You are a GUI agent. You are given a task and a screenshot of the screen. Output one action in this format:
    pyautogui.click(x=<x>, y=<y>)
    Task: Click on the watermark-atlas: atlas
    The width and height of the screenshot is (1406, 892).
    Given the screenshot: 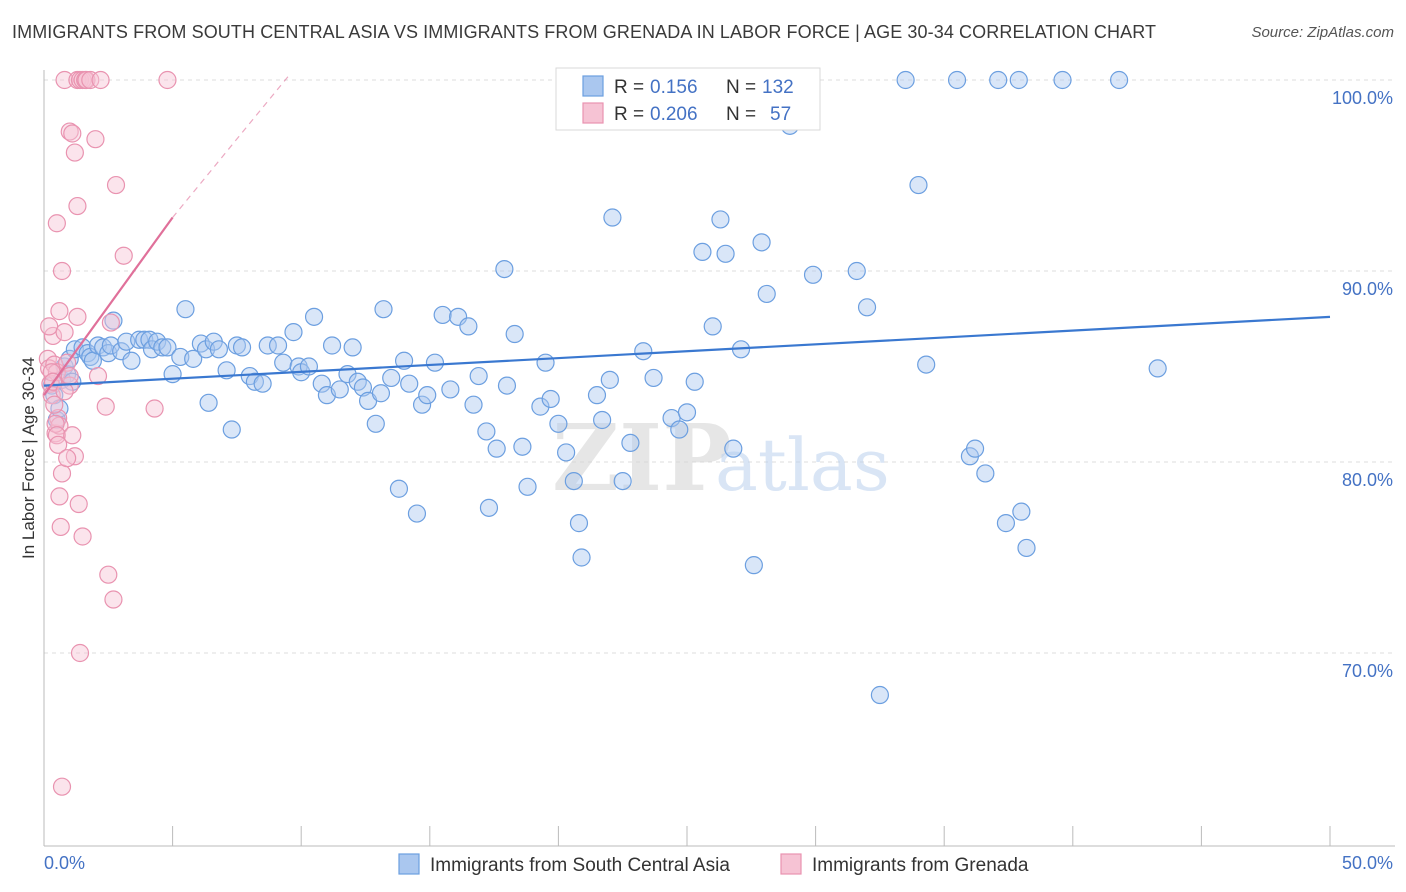 What is the action you would take?
    pyautogui.click(x=802, y=465)
    